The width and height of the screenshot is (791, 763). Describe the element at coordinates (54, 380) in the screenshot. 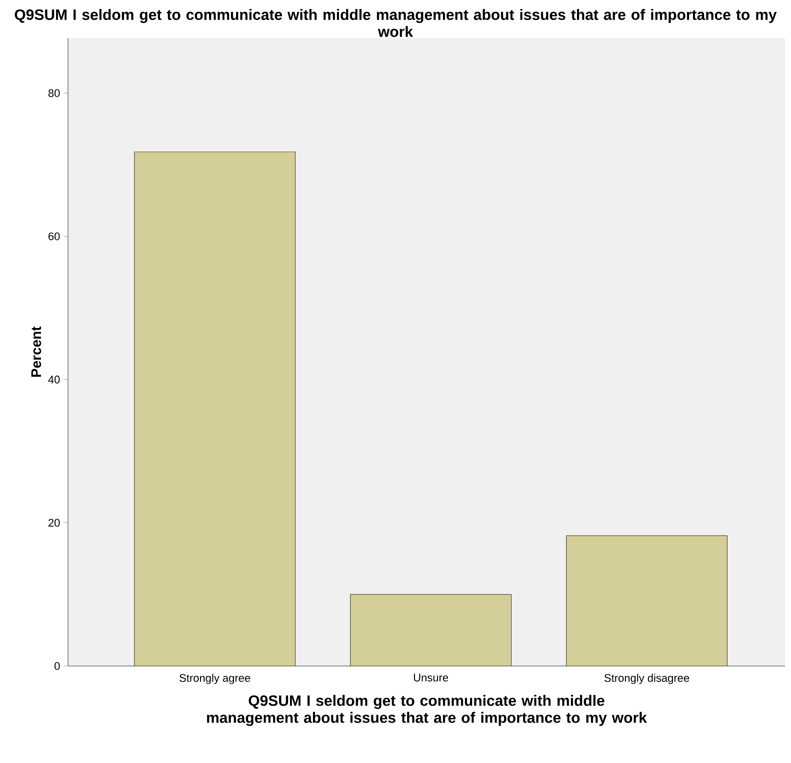

I see `y-tick-label: 40` at that location.